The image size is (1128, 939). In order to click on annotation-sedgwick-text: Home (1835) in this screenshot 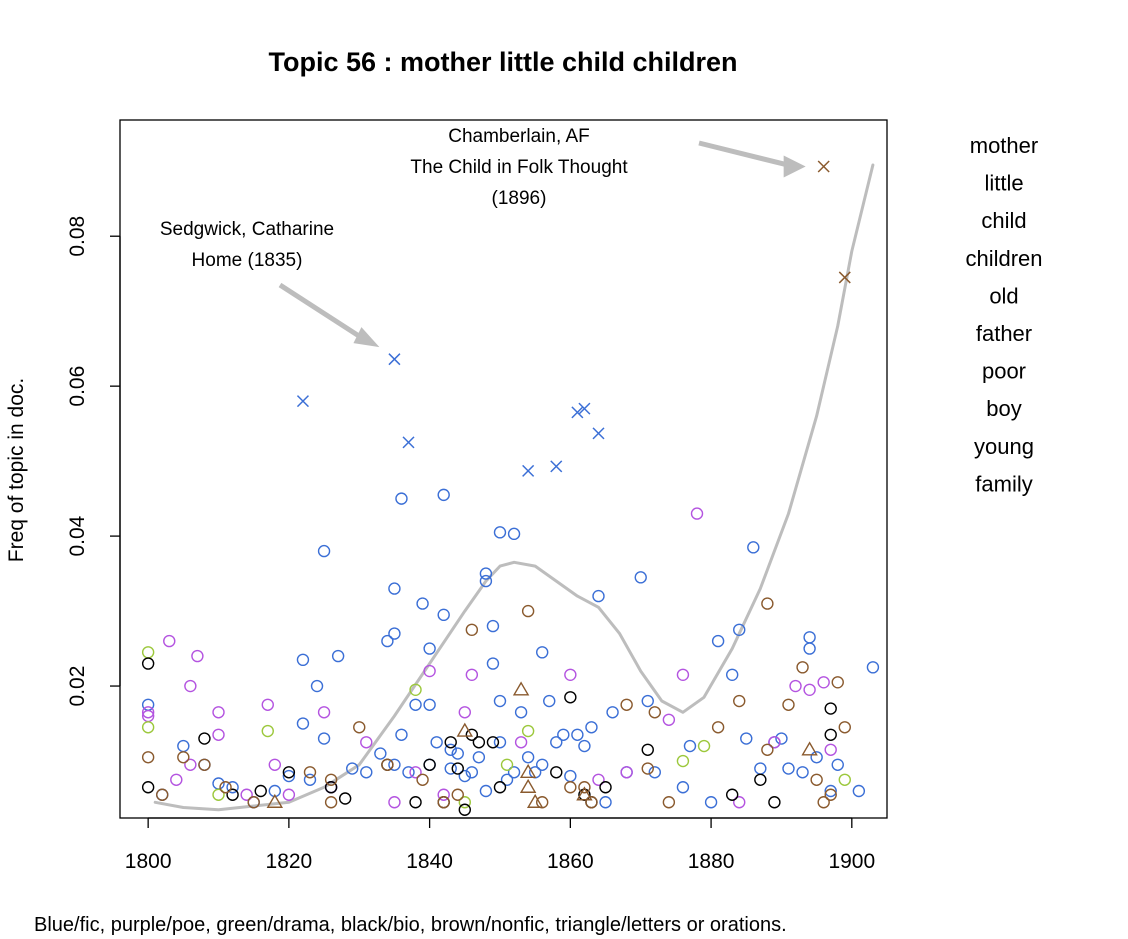, I will do `click(247, 260)`.